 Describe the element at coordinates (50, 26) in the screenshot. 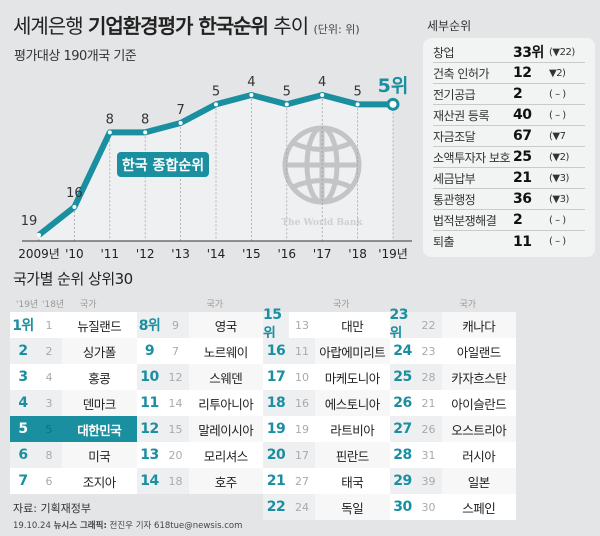

I see `title-part1: 세계은행` at that location.